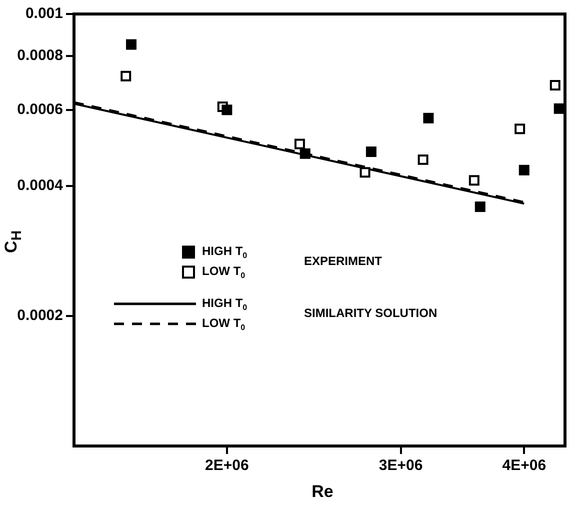 The width and height of the screenshot is (573, 508). Describe the element at coordinates (44, 13) in the screenshot. I see `y-tick-label: 0.001` at that location.